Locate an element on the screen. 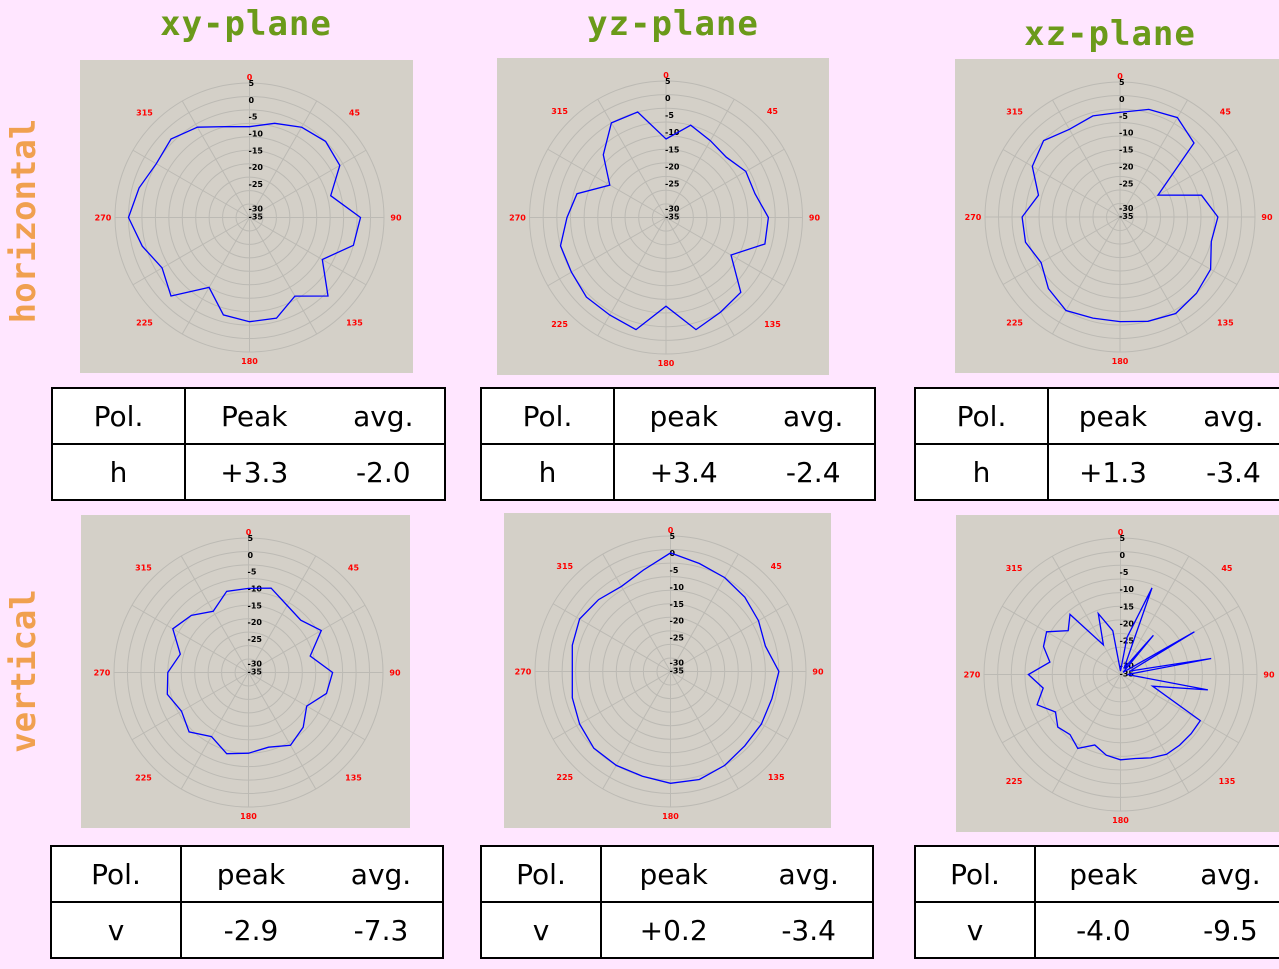 This screenshot has height=969, width=1279. radial-tick-label: -10 is located at coordinates (1127, 589).